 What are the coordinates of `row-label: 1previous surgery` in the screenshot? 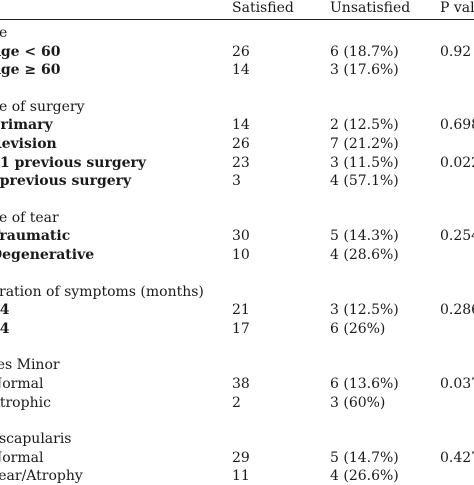 It's located at (66, 181).